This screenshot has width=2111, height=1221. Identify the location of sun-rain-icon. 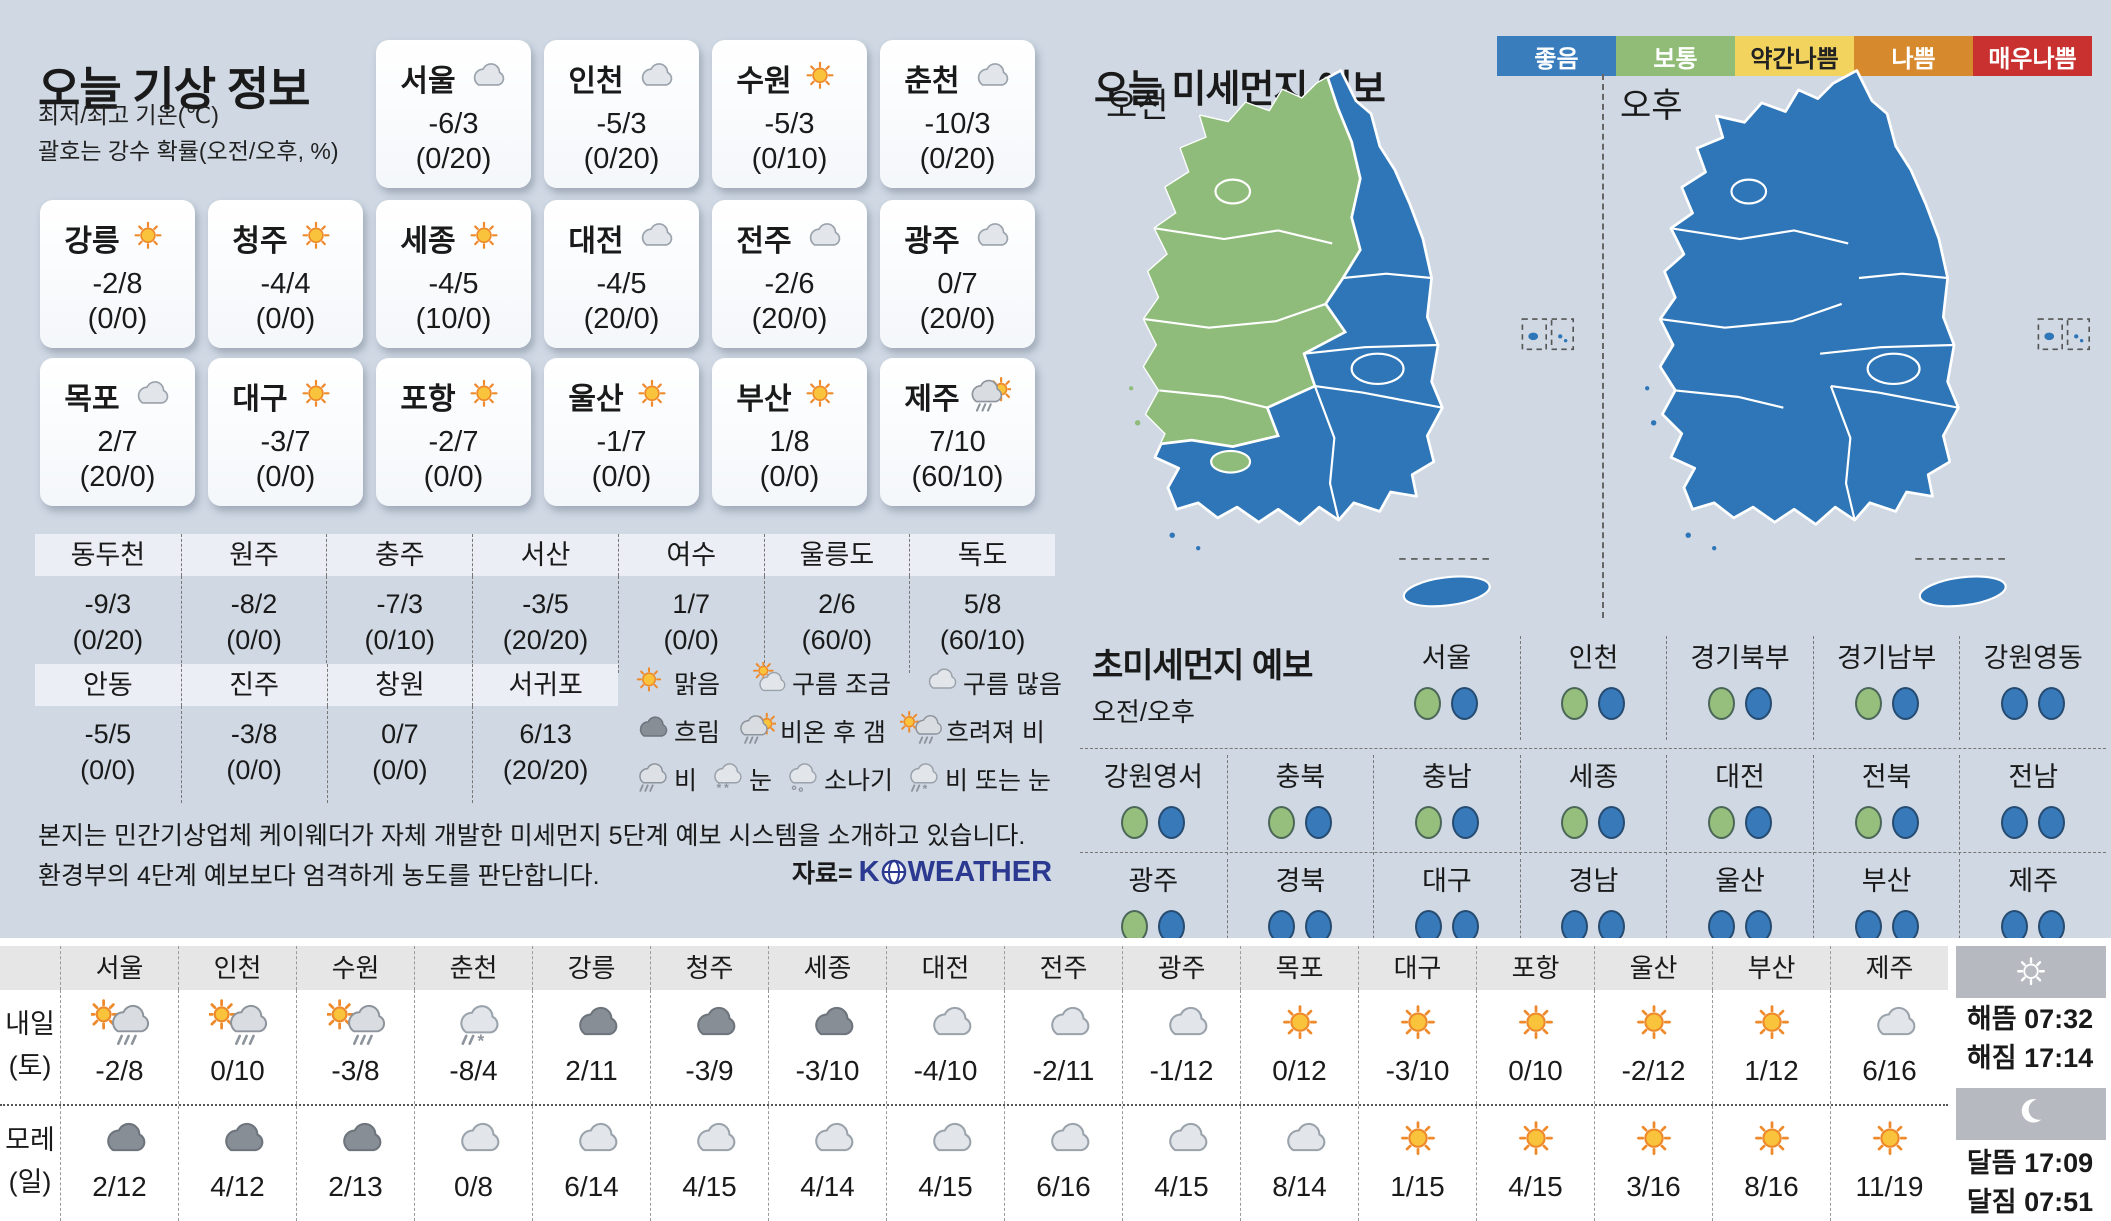
(354, 1025).